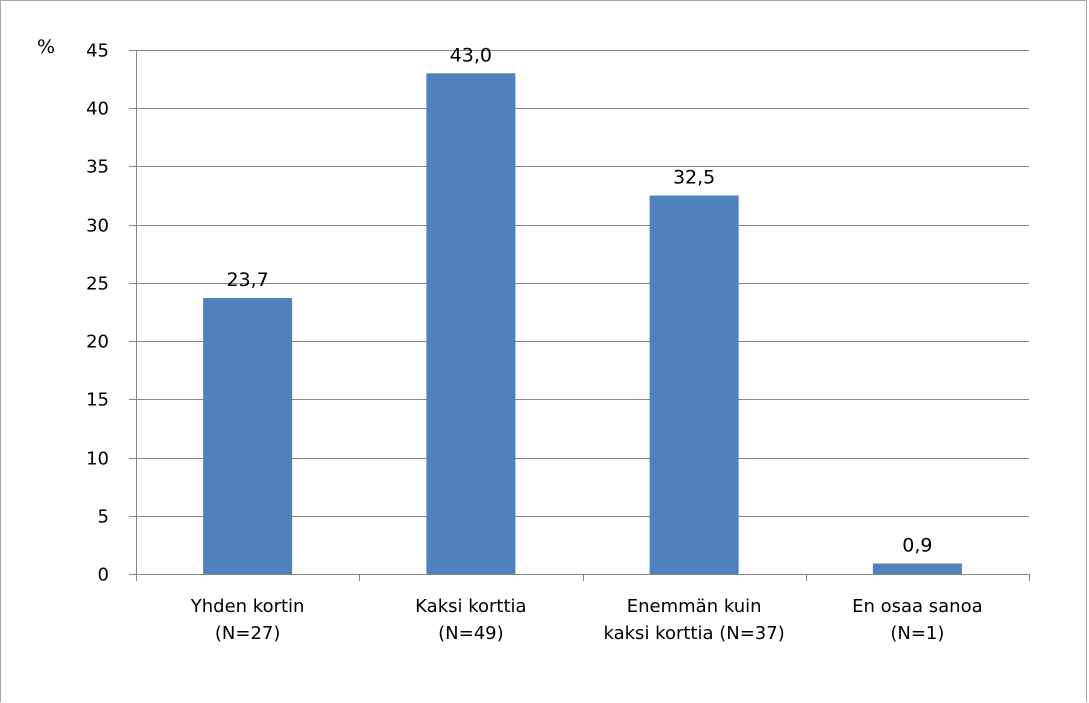  I want to click on category-label-0-line-1: (N=27), so click(248, 633).